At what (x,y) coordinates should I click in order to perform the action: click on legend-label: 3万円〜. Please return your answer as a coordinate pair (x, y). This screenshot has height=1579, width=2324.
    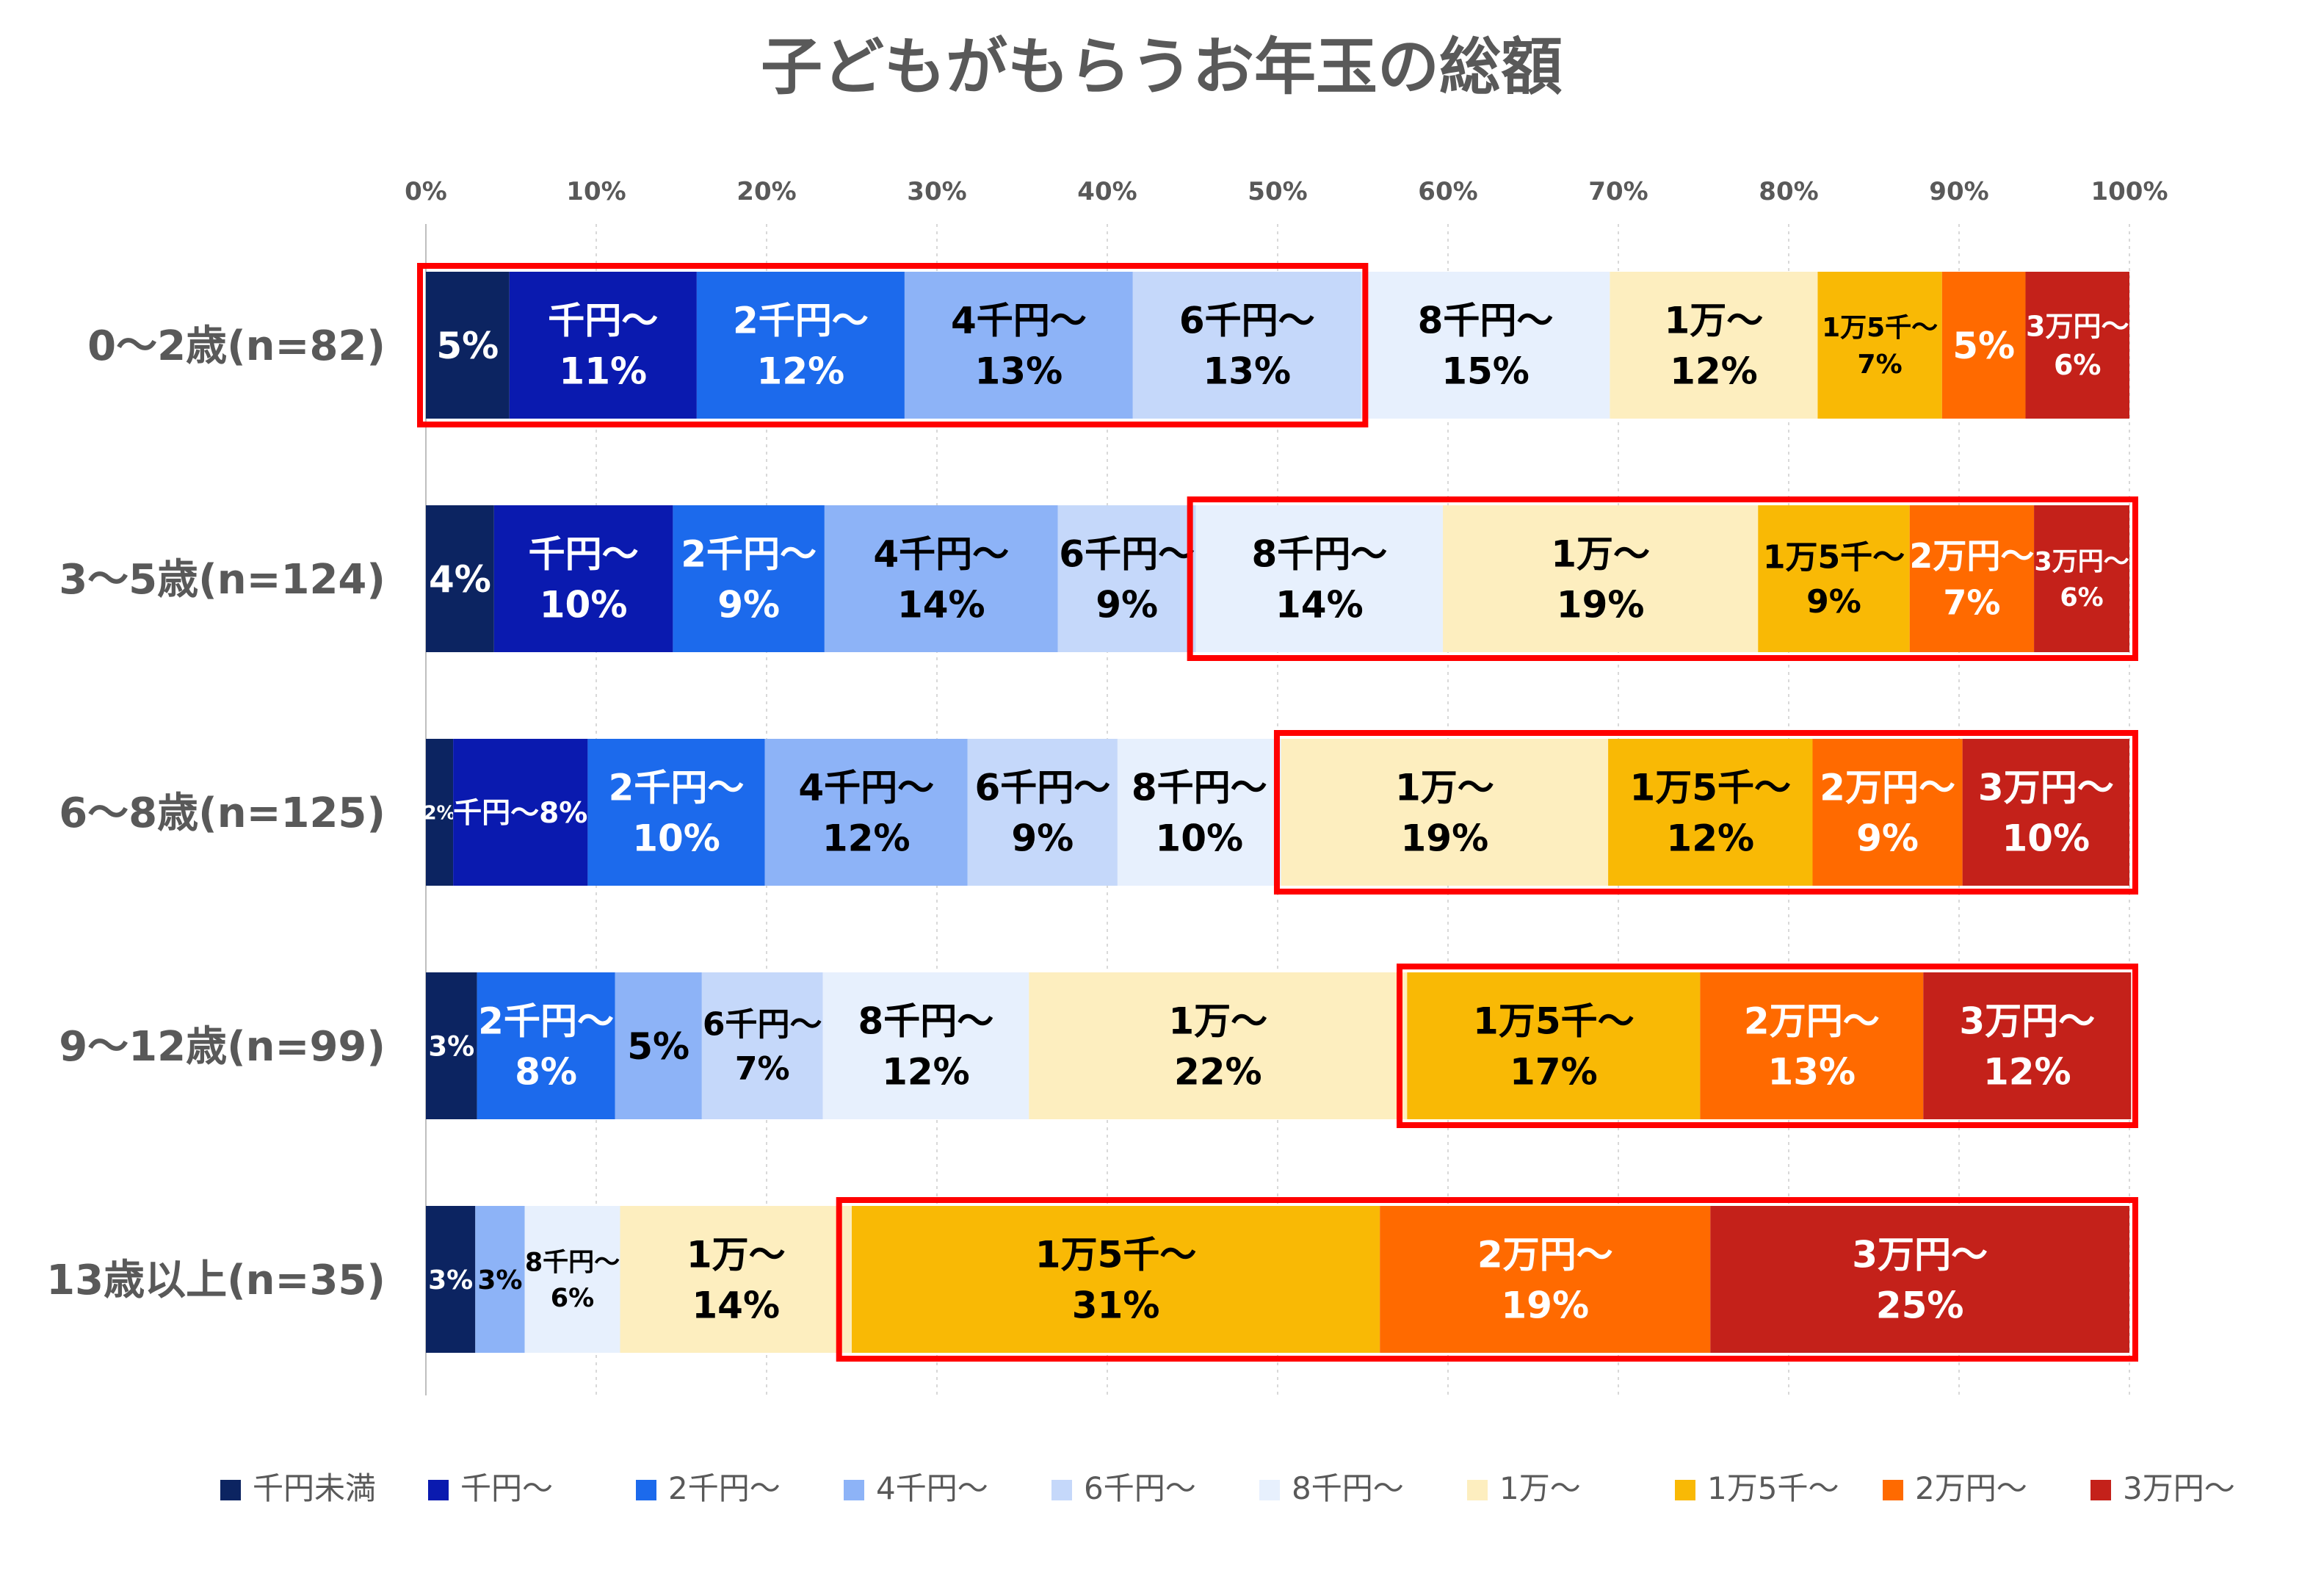
    Looking at the image, I should click on (2179, 1488).